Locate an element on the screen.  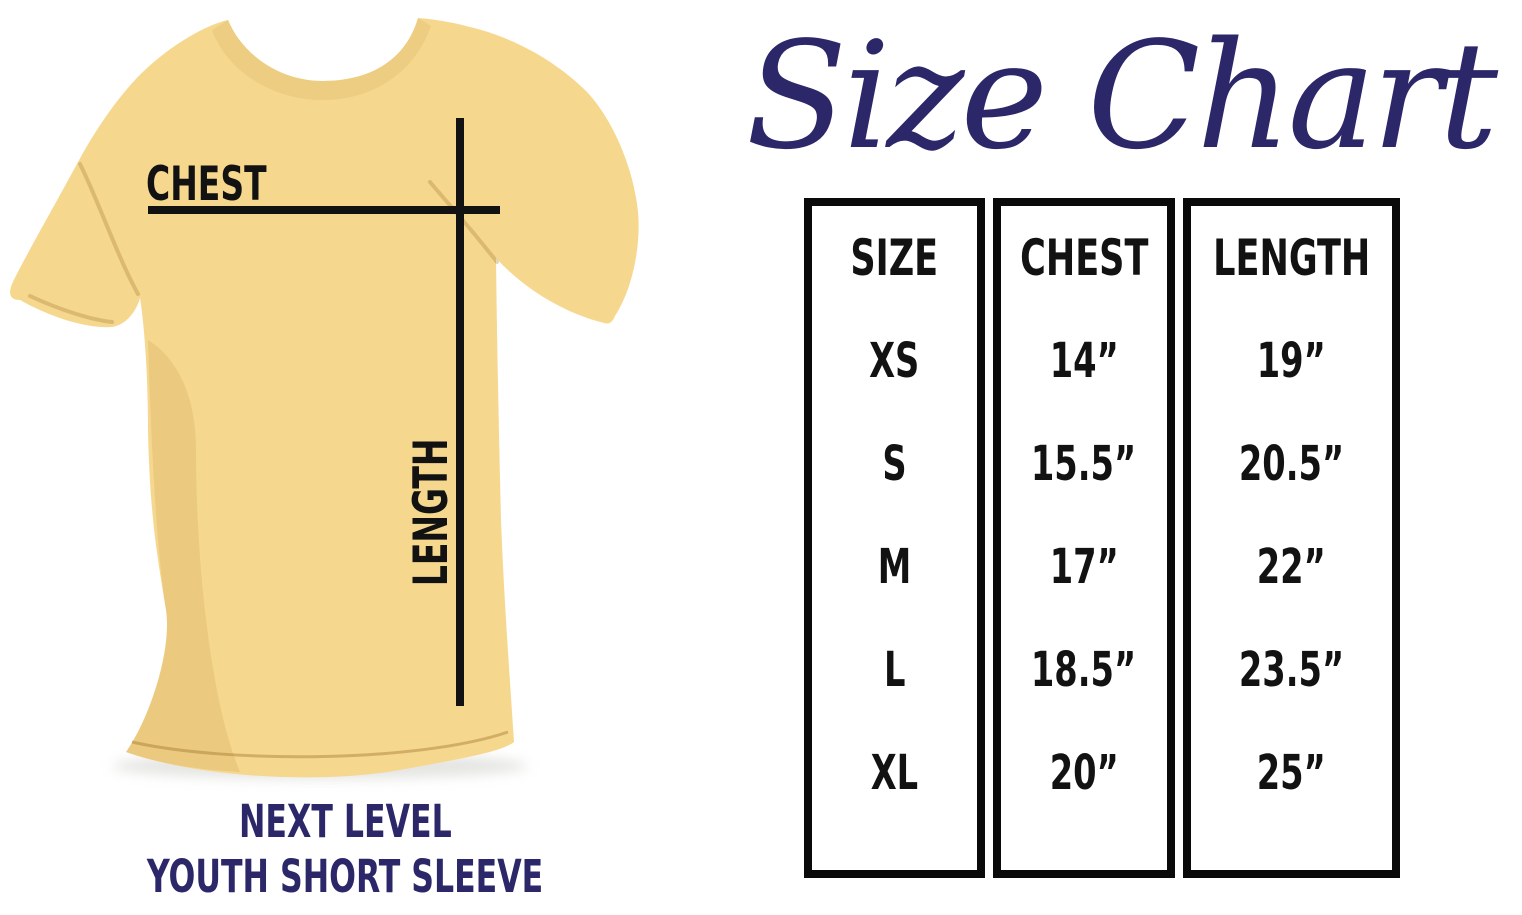
table-row: S is located at coordinates (894, 463).